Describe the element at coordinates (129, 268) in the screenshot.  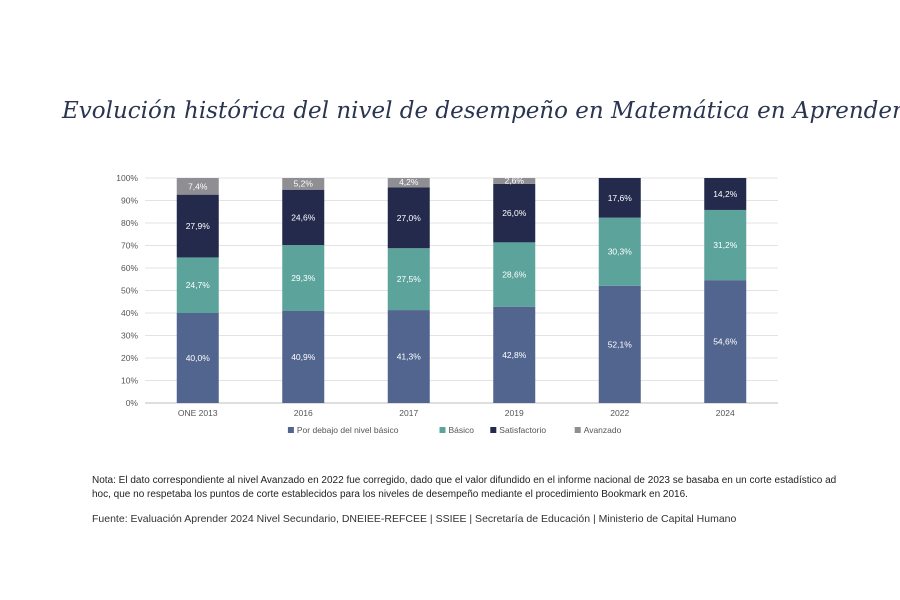
I see `y-tick-label: 60%` at that location.